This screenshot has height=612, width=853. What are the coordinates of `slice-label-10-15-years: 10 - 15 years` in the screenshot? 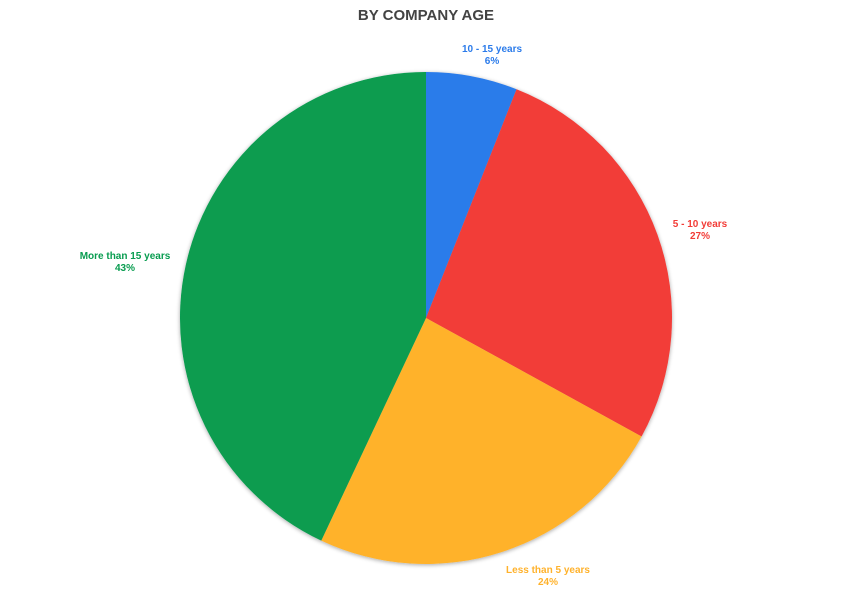 It's located at (492, 49).